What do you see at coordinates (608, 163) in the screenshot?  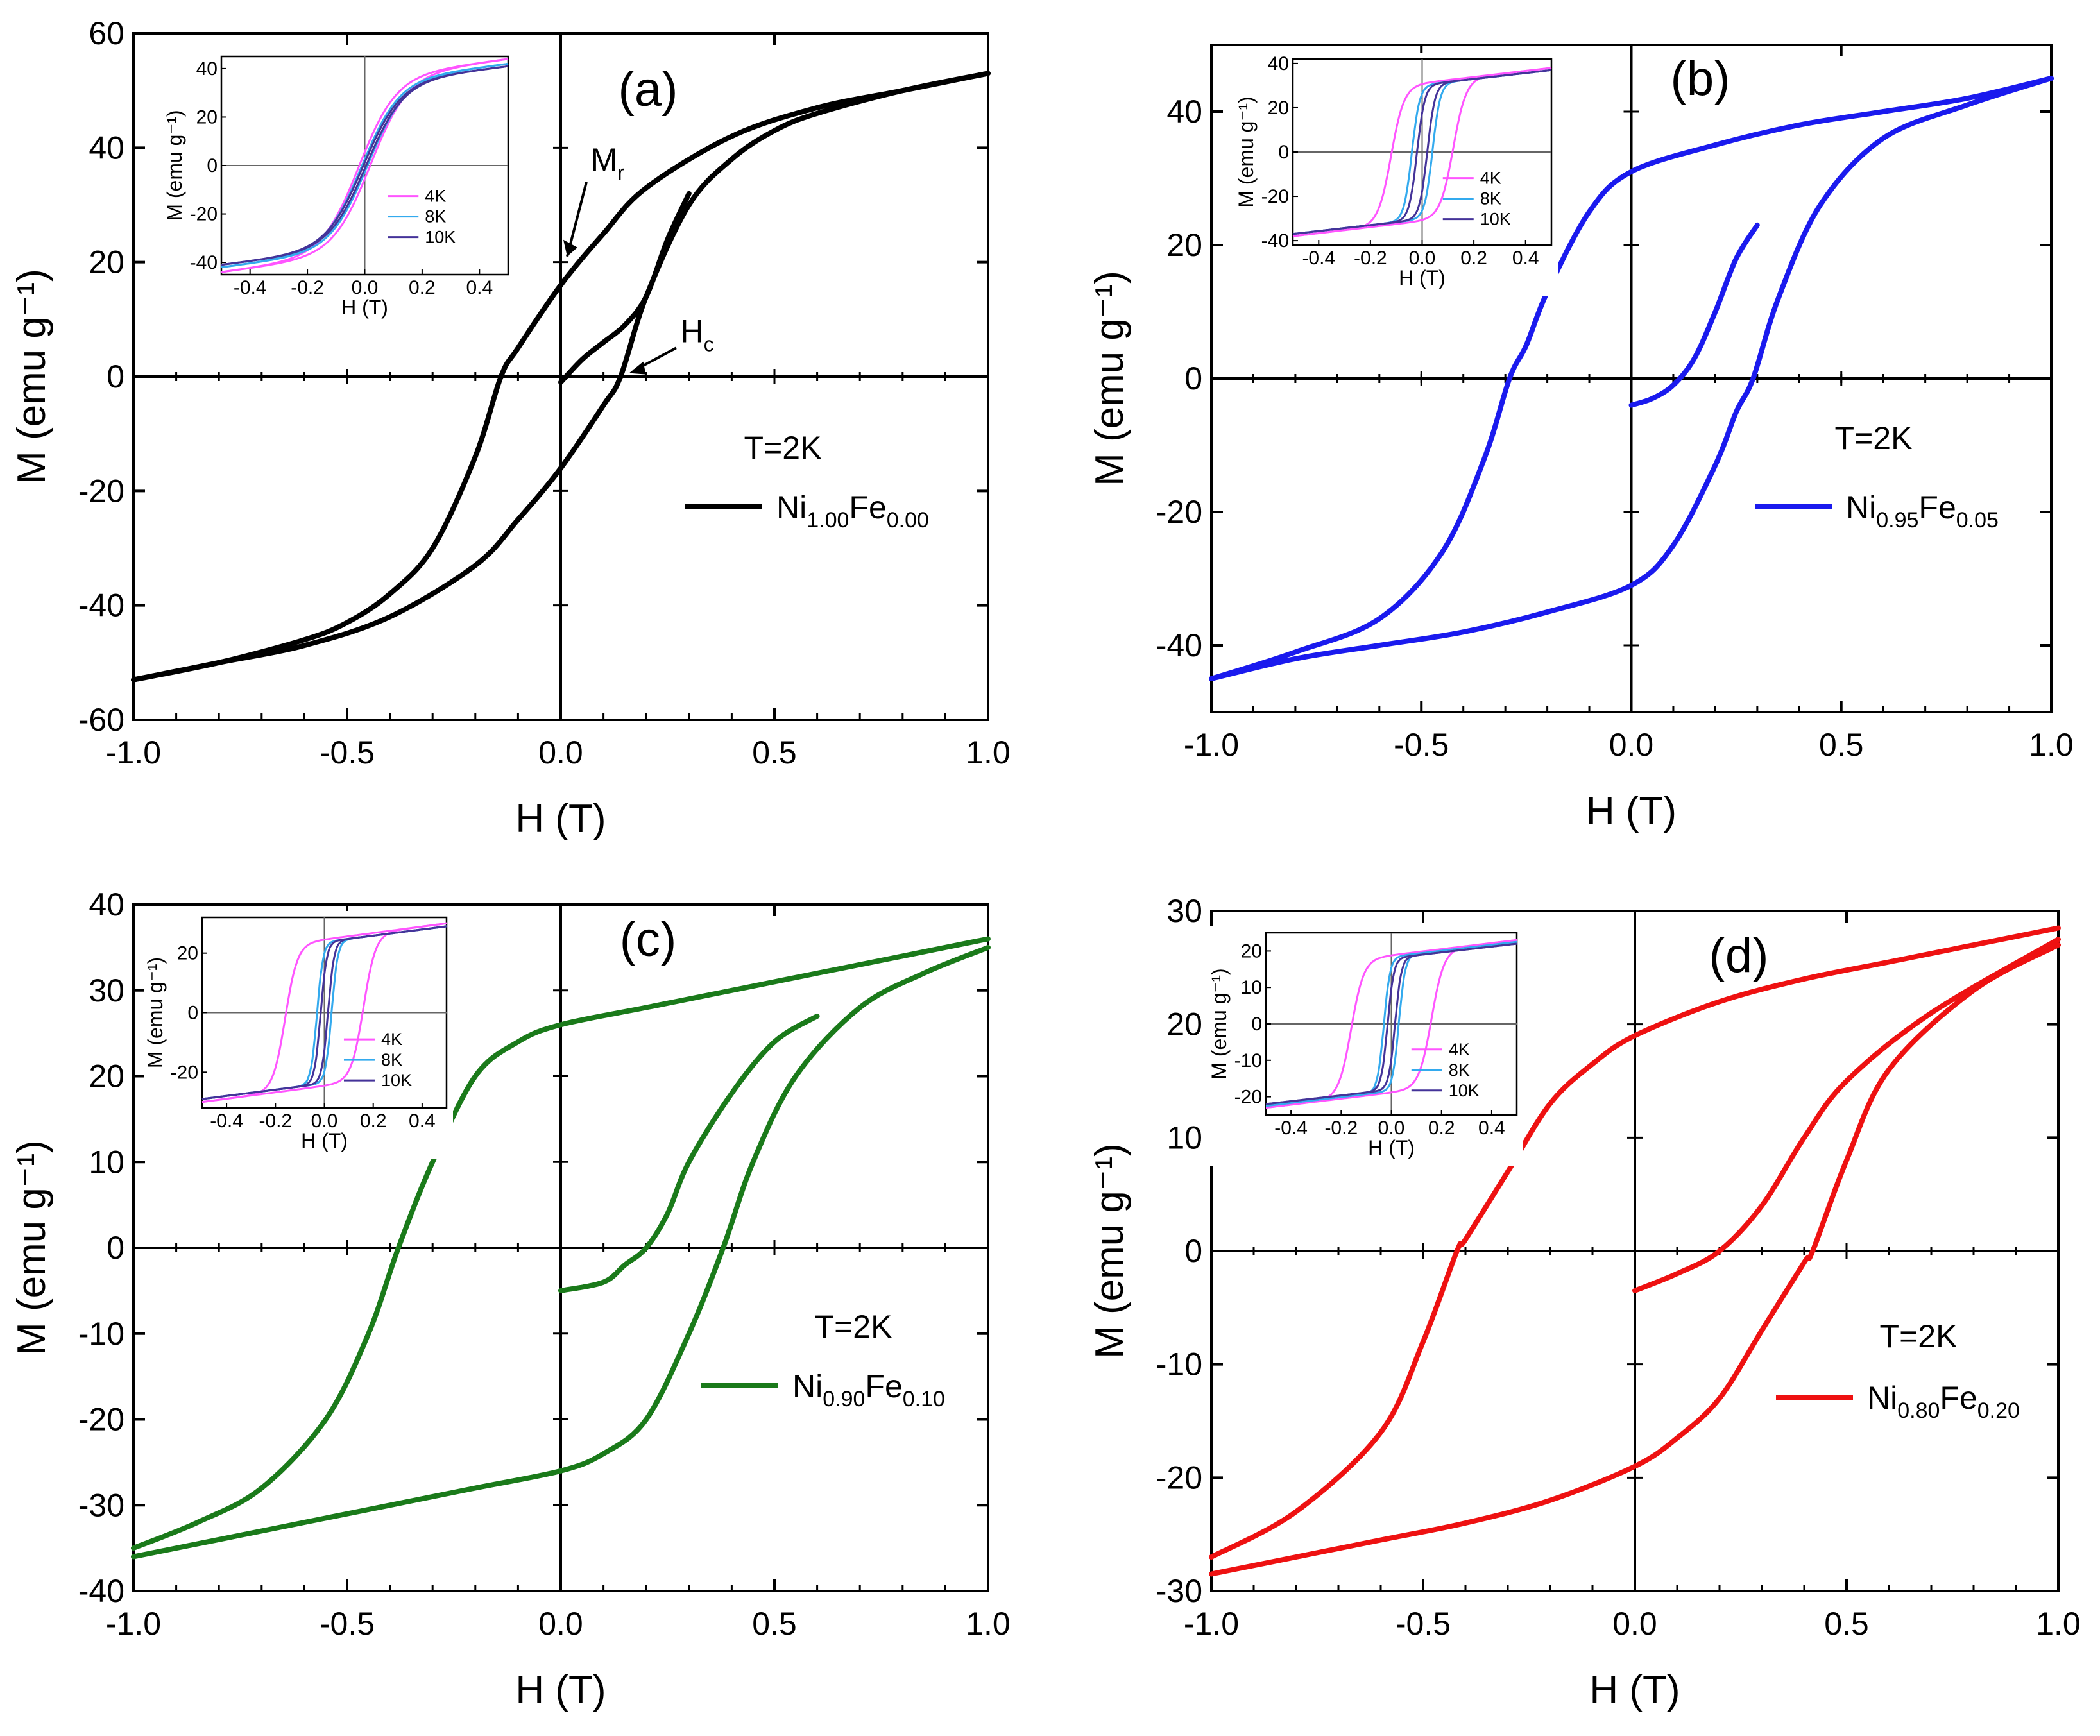 I see `mr-annotation: Mr` at bounding box center [608, 163].